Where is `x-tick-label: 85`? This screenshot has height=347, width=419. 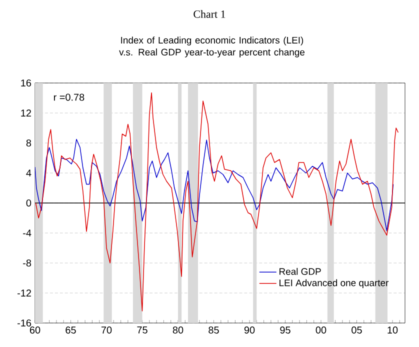
x-tick-label: 85 is located at coordinates (213, 330).